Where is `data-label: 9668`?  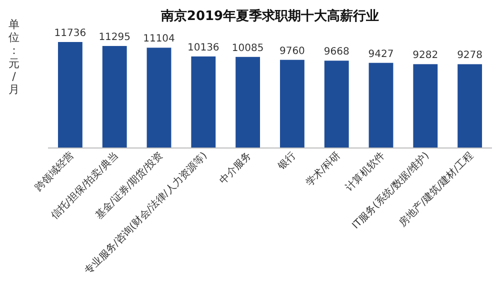 data-label: 9668 is located at coordinates (337, 52).